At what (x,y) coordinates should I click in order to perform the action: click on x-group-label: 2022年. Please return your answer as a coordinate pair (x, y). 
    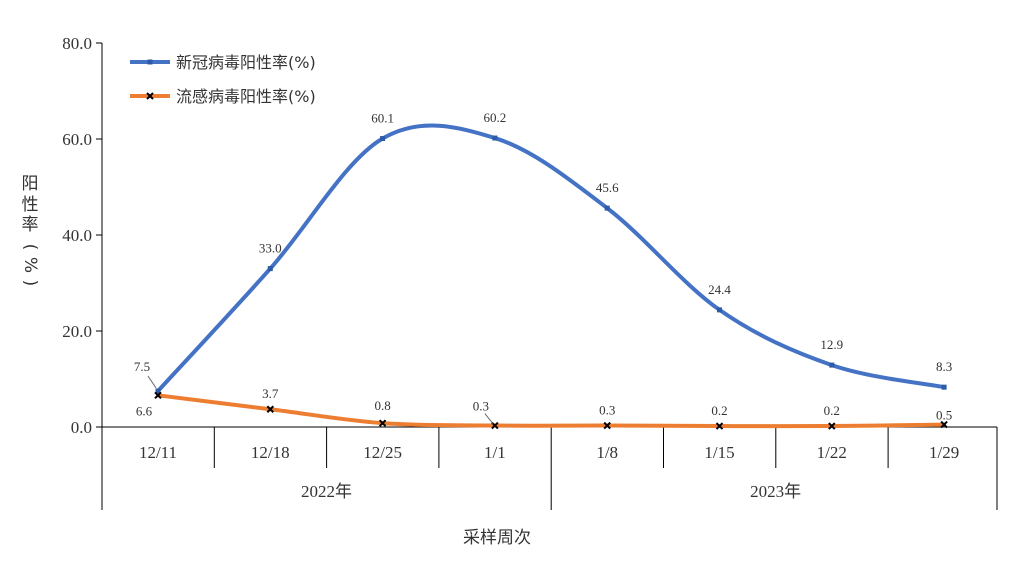
    Looking at the image, I should click on (326, 491).